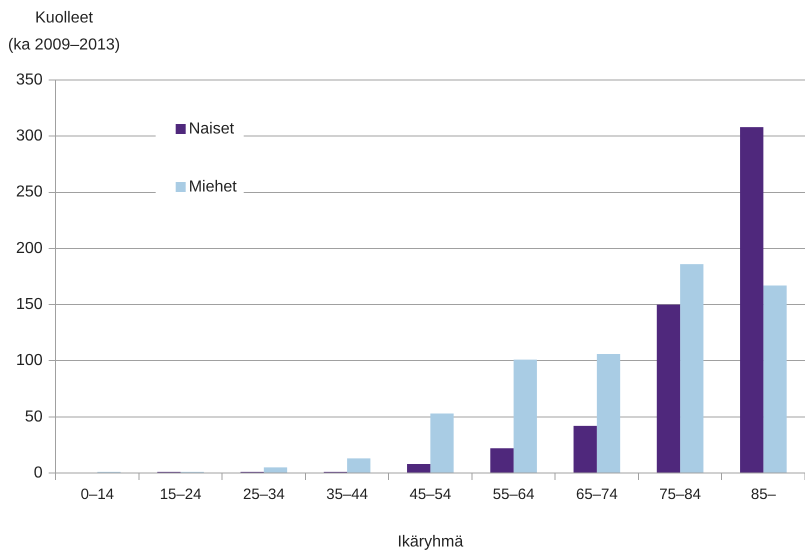 The image size is (805, 554). I want to click on x-tick-label: 65–74, so click(597, 495).